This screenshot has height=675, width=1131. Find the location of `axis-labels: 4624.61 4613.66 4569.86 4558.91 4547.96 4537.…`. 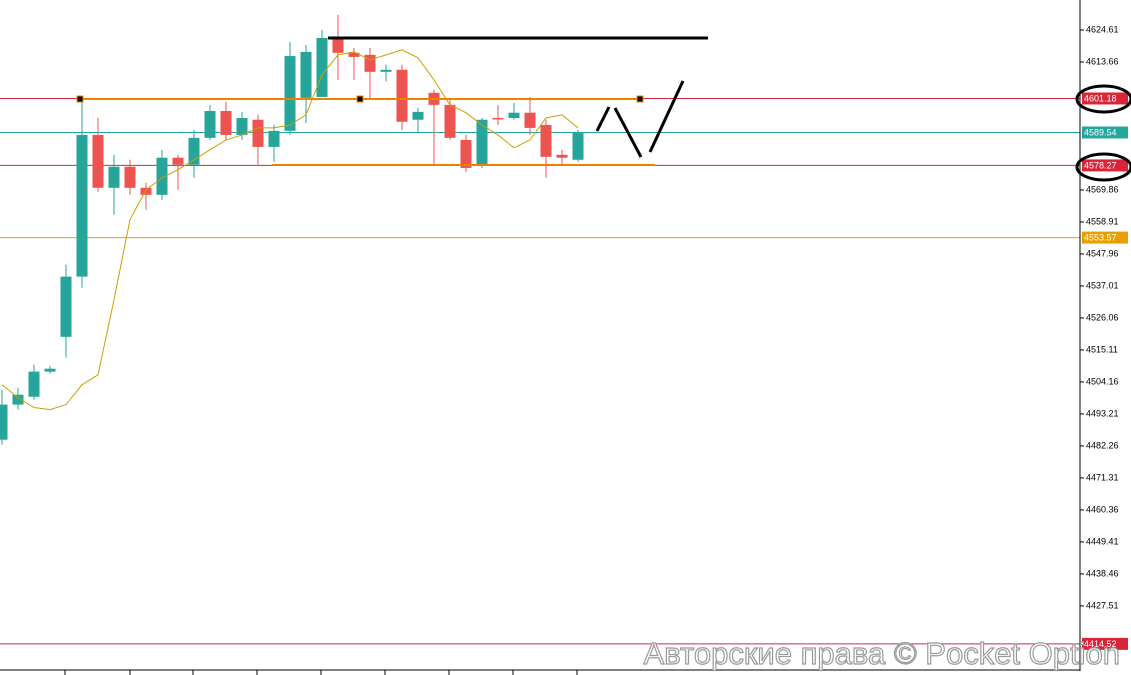

axis-labels: 4624.61 4613.66 4569.86 4558.91 4547.96 4537.… is located at coordinates (1104, 337).